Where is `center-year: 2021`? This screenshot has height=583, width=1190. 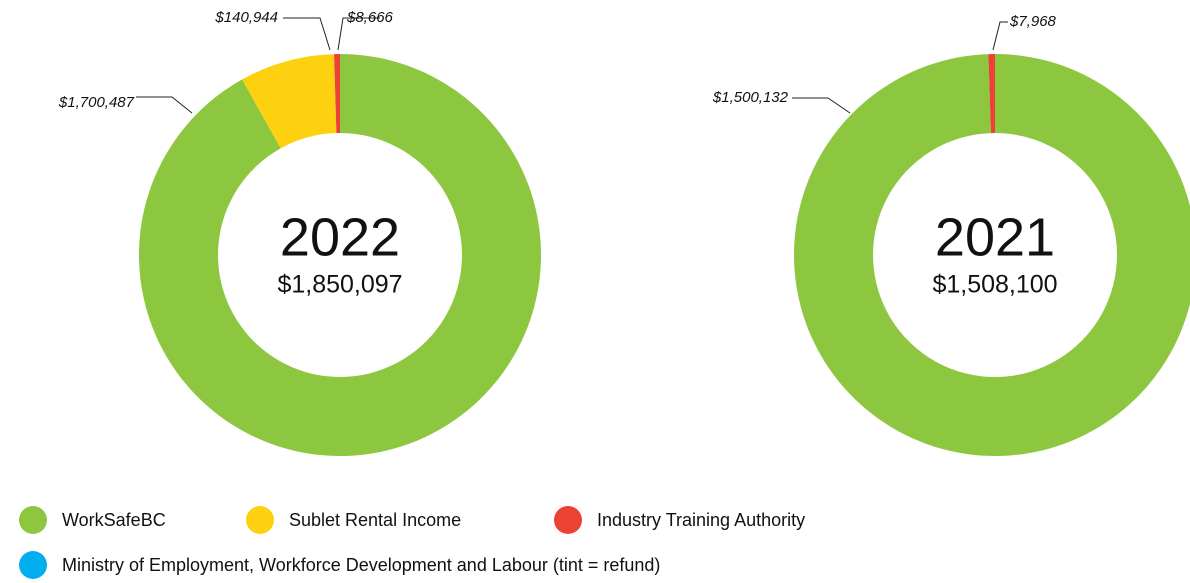 center-year: 2021 is located at coordinates (995, 237).